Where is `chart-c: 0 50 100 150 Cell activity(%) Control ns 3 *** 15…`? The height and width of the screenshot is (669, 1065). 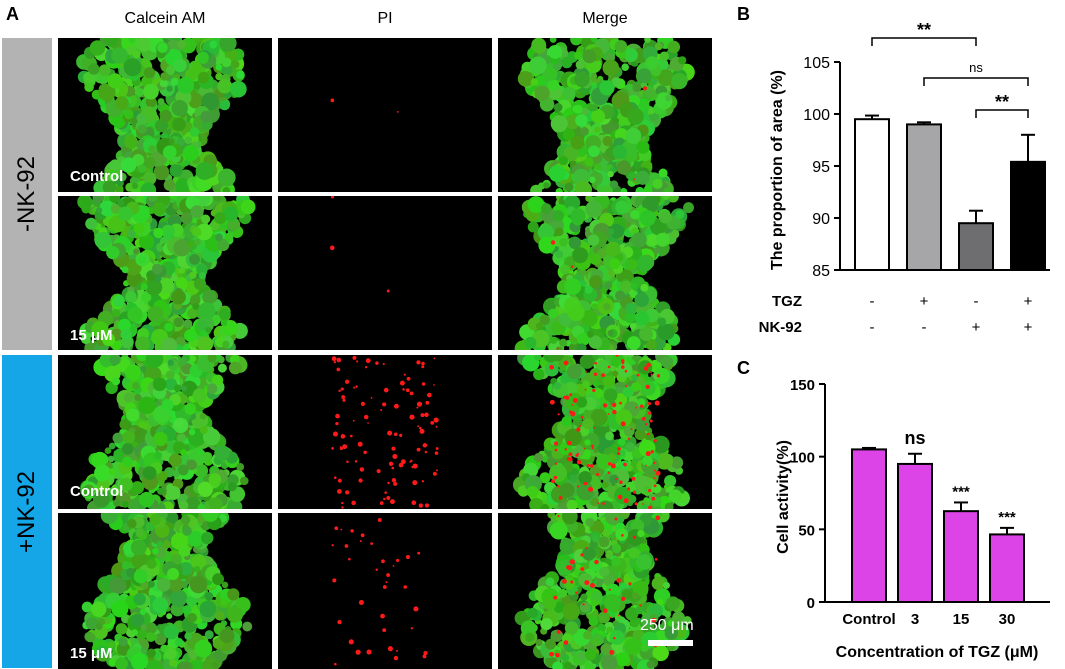 chart-c: 0 50 100 150 Cell activity(%) Control ns 3 *** 15… is located at coordinates (912, 519).